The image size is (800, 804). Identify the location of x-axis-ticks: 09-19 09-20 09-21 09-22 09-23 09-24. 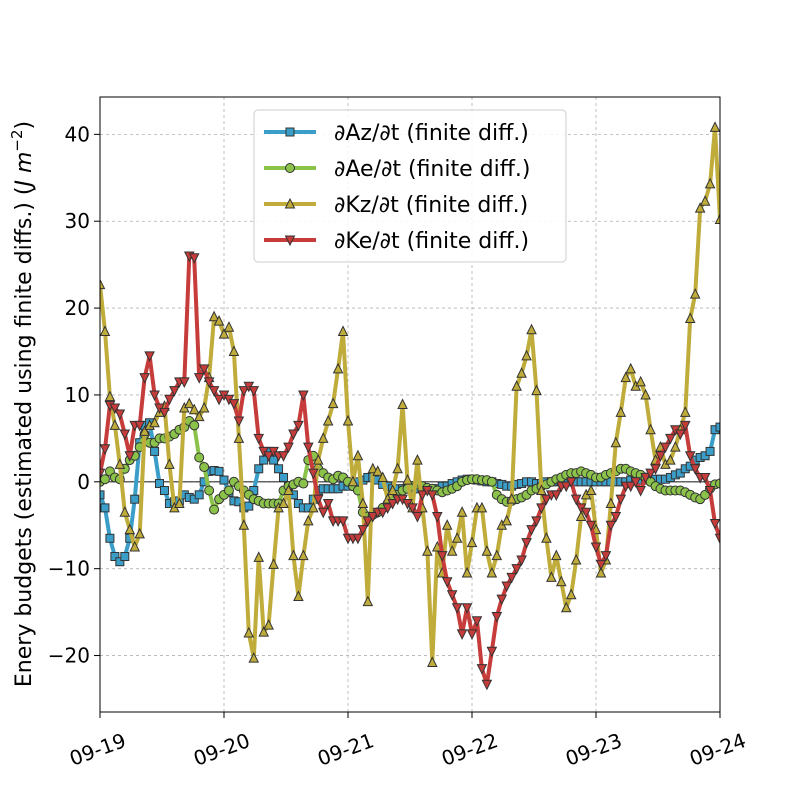
(407, 741).